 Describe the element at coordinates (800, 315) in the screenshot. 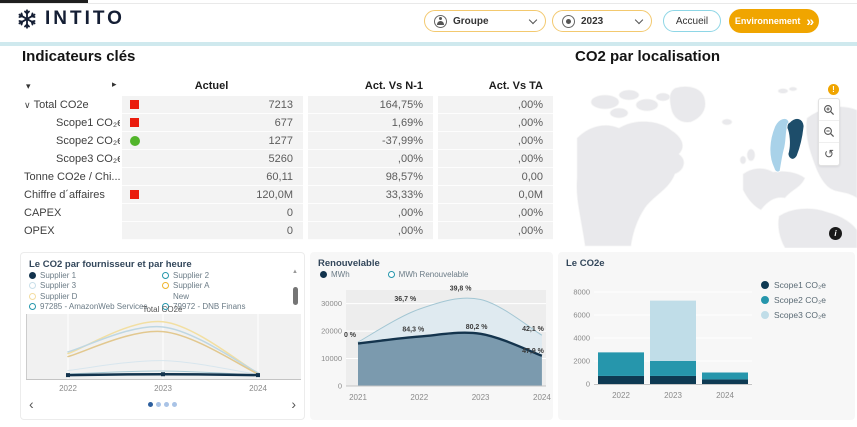

I see `legend-label: Scope3 CO₂e` at that location.